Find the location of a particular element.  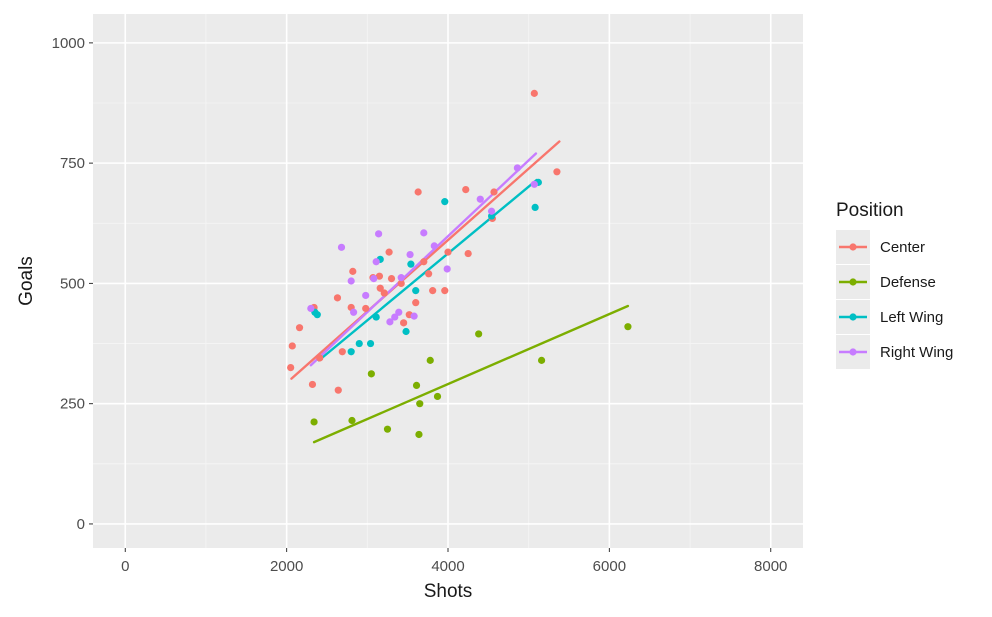

fit-line-left-wing is located at coordinates (427, 270).